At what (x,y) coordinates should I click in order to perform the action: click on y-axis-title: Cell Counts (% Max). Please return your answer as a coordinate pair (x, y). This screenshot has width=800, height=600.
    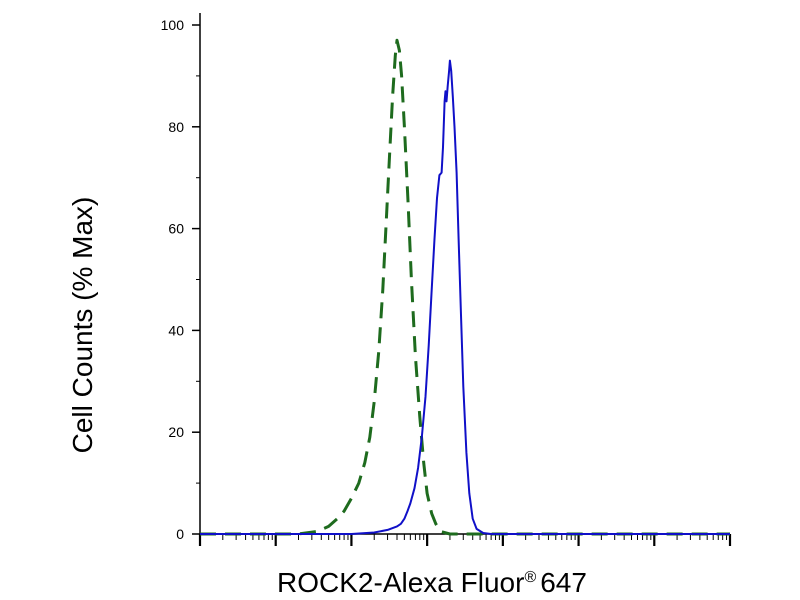
    Looking at the image, I should click on (82, 325).